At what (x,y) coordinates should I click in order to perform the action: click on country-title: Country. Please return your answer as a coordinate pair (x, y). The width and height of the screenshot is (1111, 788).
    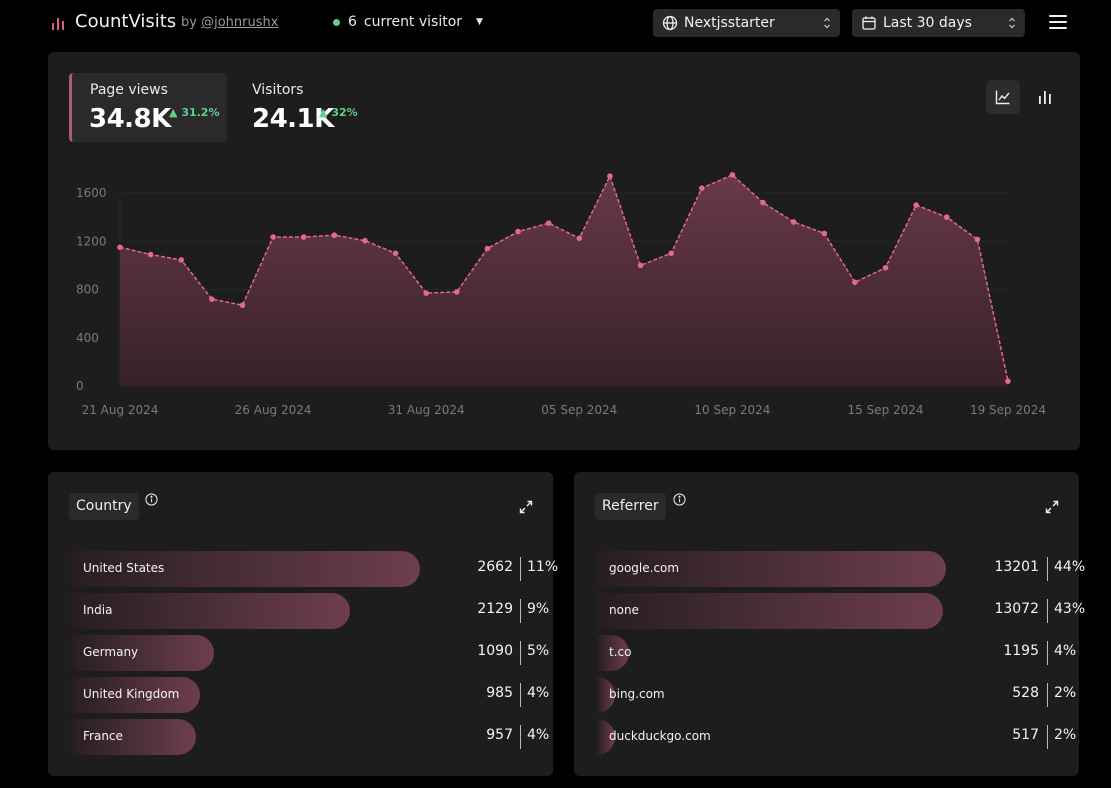
    Looking at the image, I should click on (104, 506).